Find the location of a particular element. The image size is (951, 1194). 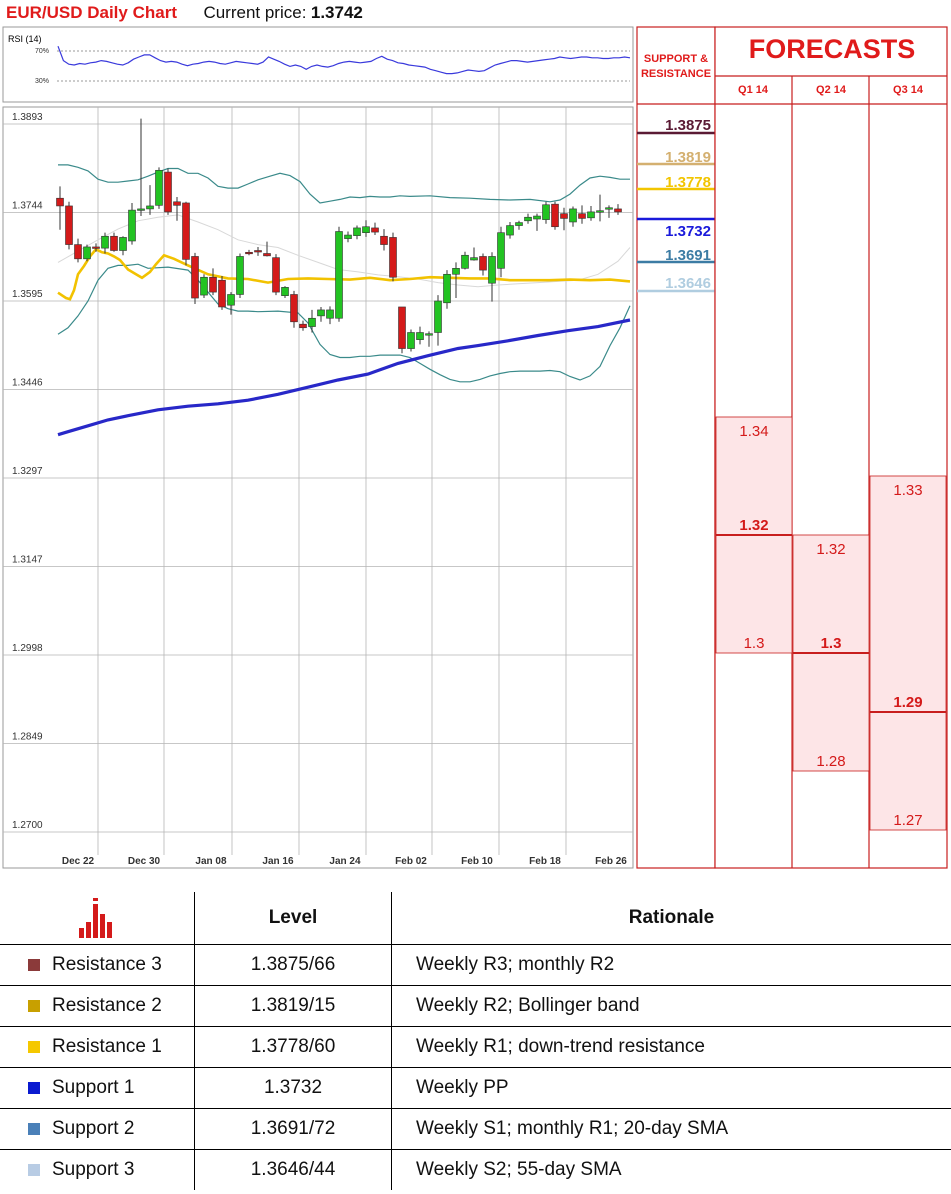

rsi-pane is located at coordinates (318, 64).